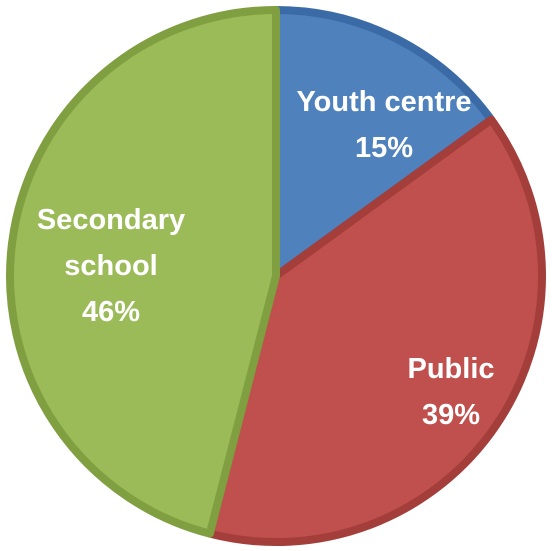 The image size is (552, 551). Describe the element at coordinates (451, 415) in the screenshot. I see `slice-value-label: 39%` at that location.